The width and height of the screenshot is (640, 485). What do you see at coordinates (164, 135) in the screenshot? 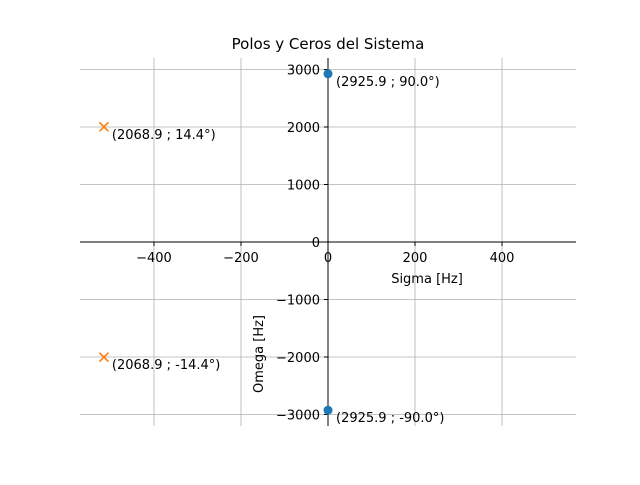
I see `point-annotation: (2068.9 ; 14.4°)` at bounding box center [164, 135].